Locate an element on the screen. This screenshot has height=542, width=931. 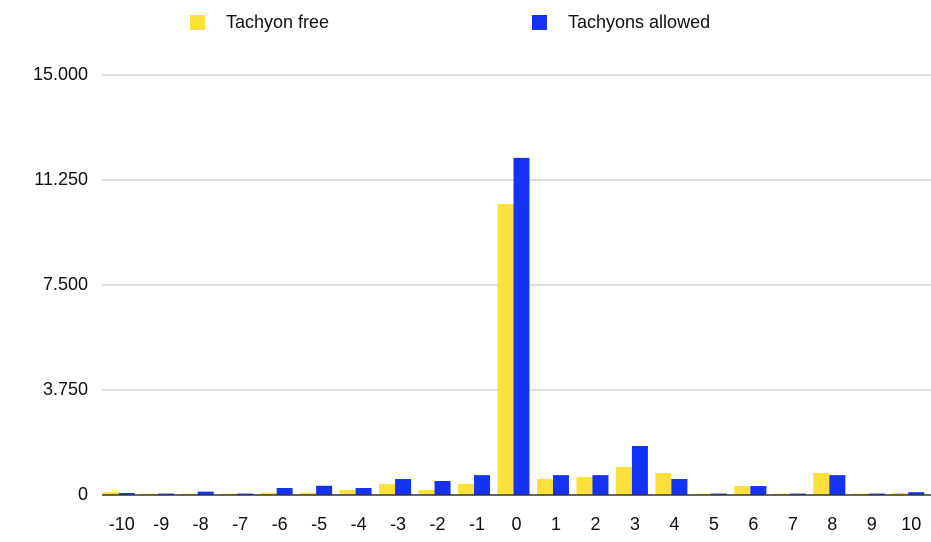
y-tick-label: 0 is located at coordinates (83, 494).